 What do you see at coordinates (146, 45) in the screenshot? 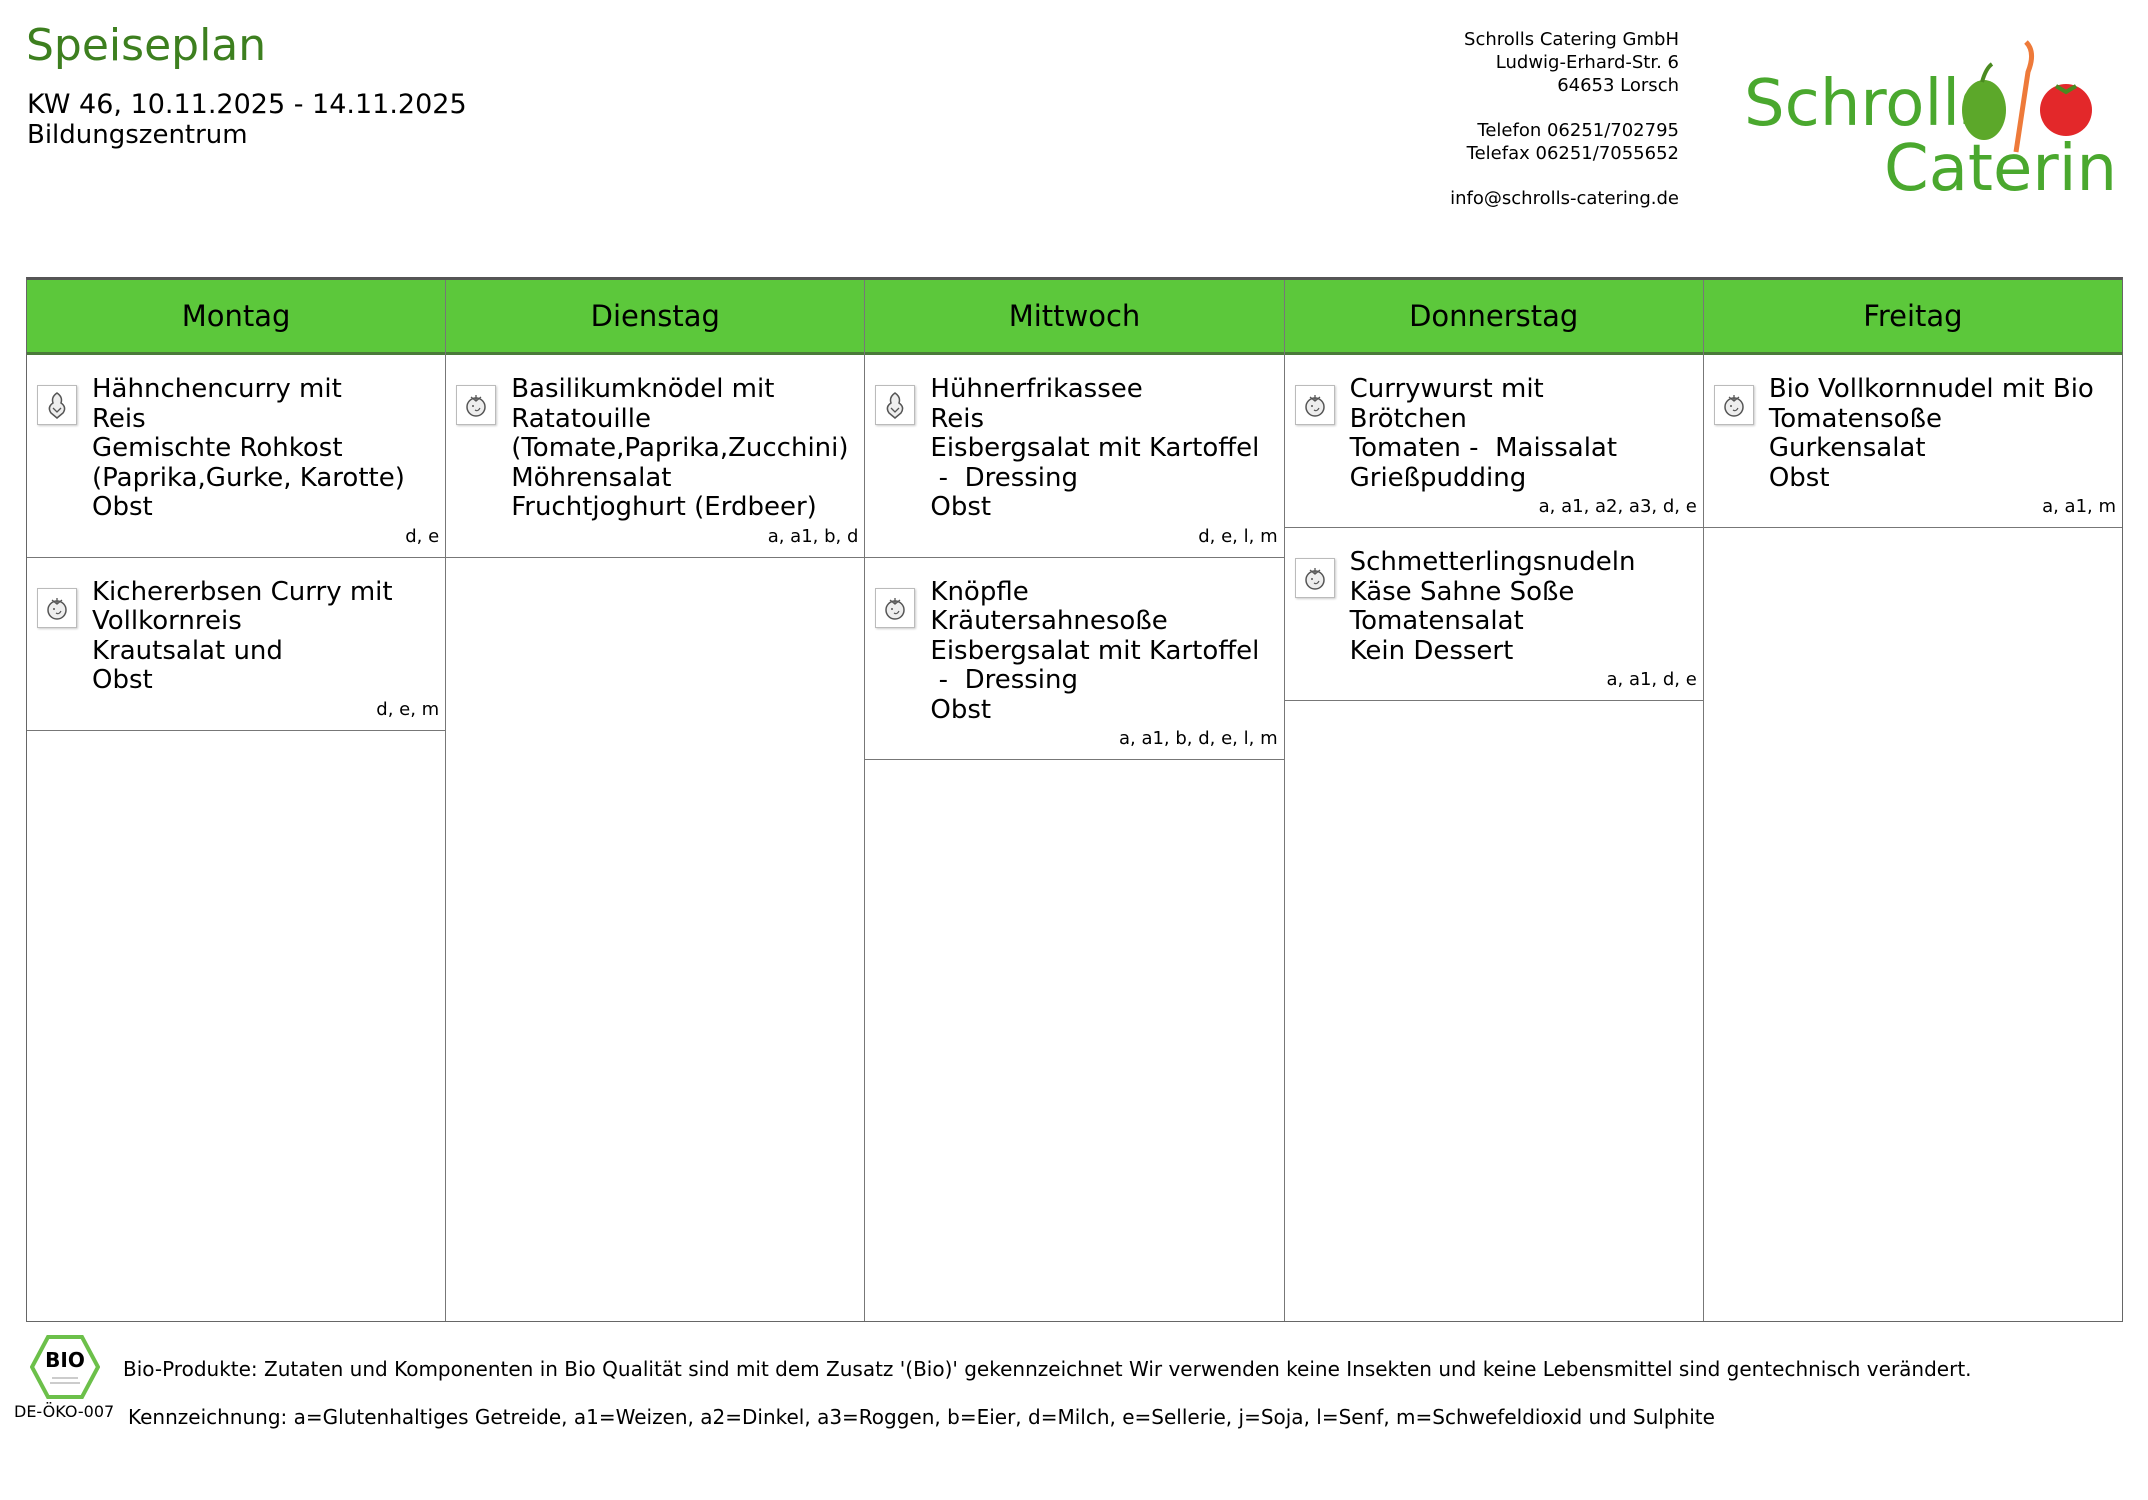
I see `page-title: Speiseplan` at bounding box center [146, 45].